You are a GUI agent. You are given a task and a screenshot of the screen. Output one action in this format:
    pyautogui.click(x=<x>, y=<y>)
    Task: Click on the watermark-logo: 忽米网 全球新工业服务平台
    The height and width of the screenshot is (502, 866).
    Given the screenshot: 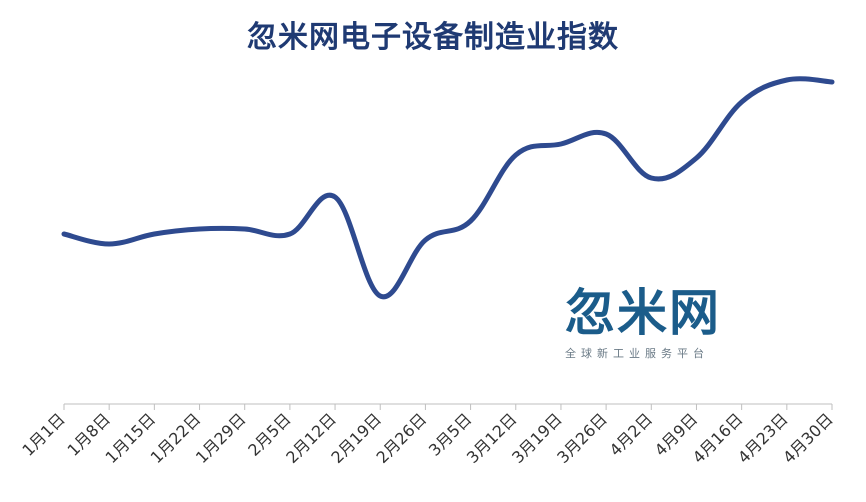 What is the action you would take?
    pyautogui.click(x=670, y=323)
    